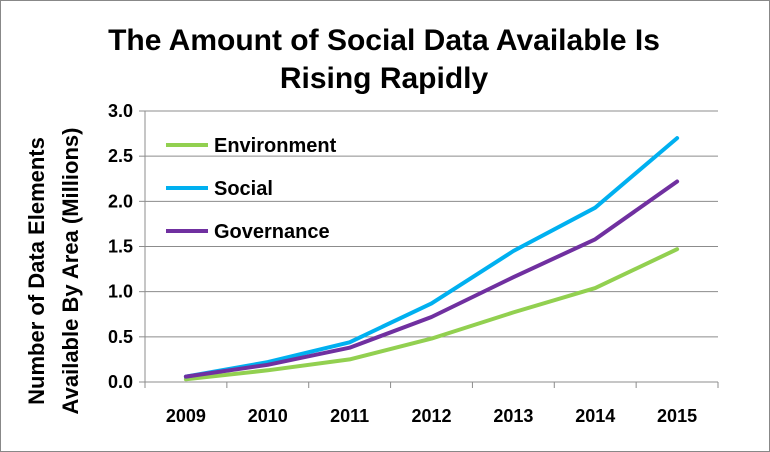 This screenshot has height=452, width=770. What do you see at coordinates (120, 156) in the screenshot?
I see `y-tick-label: 2.5` at bounding box center [120, 156].